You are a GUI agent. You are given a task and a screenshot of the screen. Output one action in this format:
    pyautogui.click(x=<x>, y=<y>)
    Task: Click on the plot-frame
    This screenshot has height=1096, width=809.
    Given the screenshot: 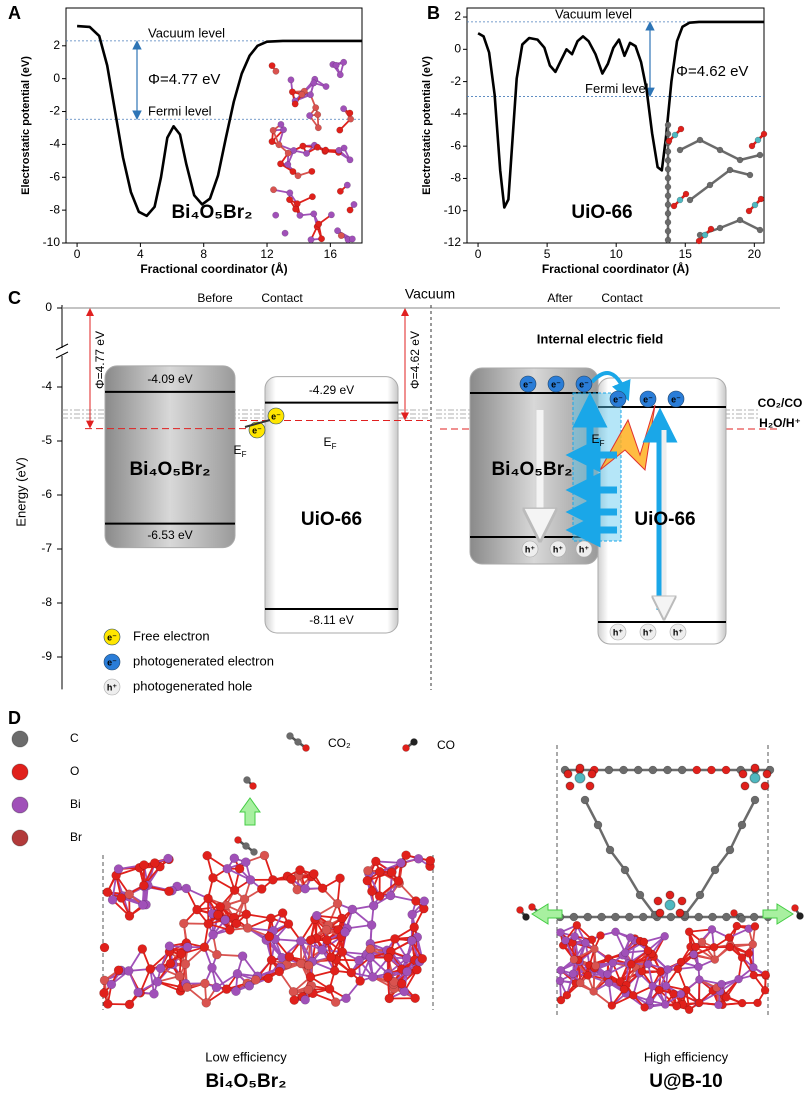 What is the action you would take?
    pyautogui.click(x=214, y=125)
    